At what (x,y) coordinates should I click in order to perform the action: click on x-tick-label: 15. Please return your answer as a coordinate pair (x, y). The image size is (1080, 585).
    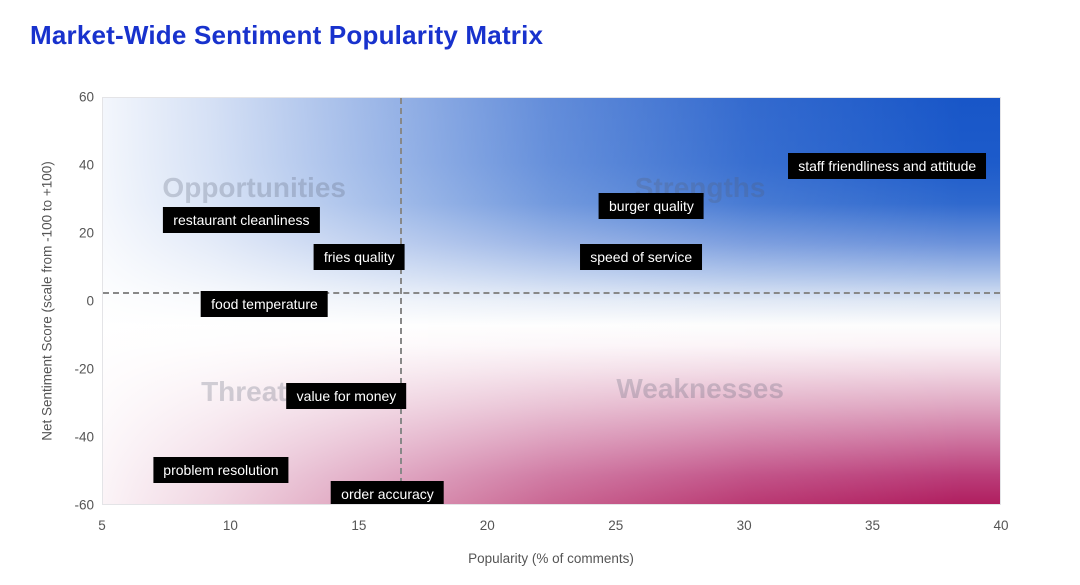
    Looking at the image, I should click on (359, 525).